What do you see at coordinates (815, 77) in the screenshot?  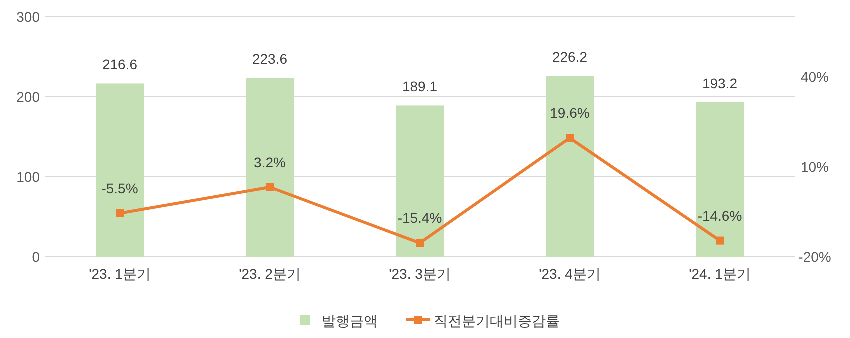 I see `y2-tick-label: 40%` at bounding box center [815, 77].